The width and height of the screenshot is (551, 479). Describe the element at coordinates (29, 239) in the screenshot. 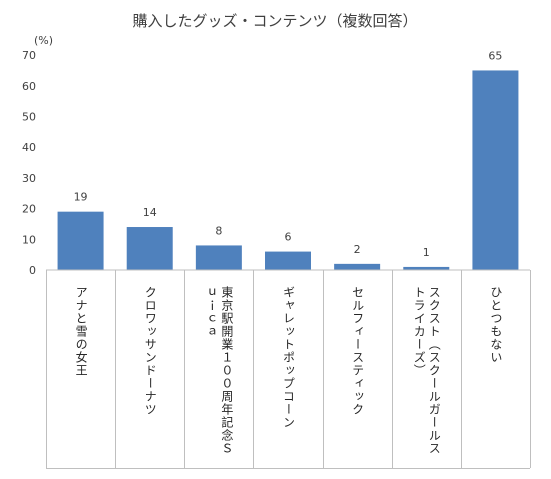

I see `y-tick-label: 10` at that location.